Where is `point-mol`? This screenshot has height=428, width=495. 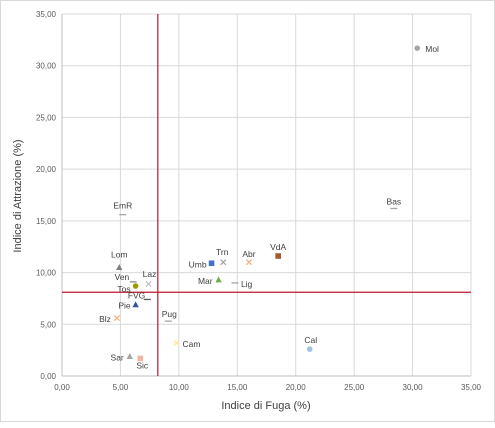
point-mol is located at coordinates (417, 48).